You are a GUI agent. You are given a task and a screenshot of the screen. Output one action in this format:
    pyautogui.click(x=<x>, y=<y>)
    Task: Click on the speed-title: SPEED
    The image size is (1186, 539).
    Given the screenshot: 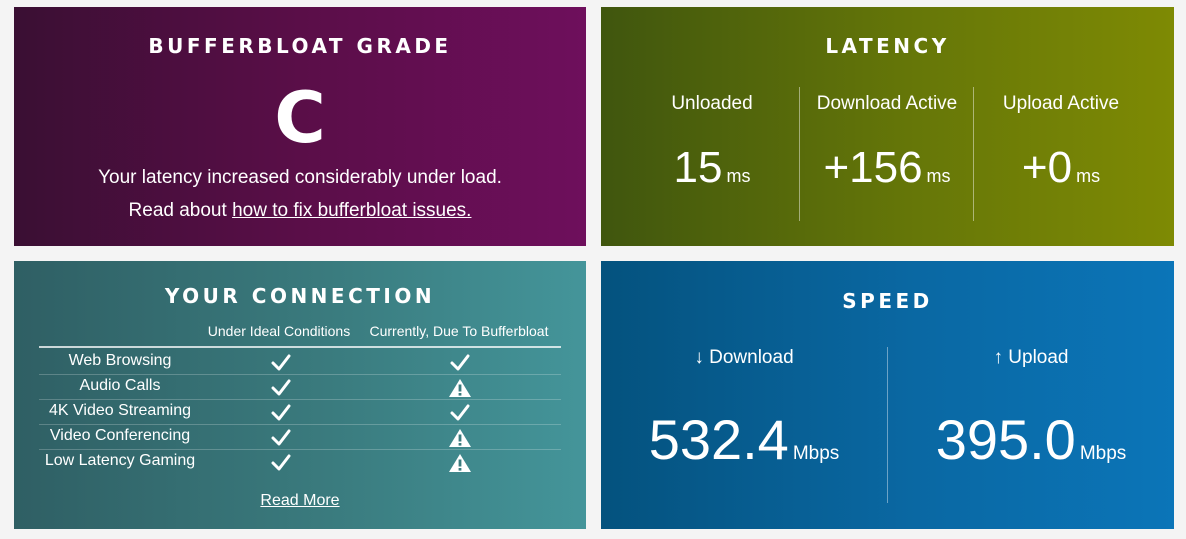 What is the action you would take?
    pyautogui.click(x=887, y=301)
    